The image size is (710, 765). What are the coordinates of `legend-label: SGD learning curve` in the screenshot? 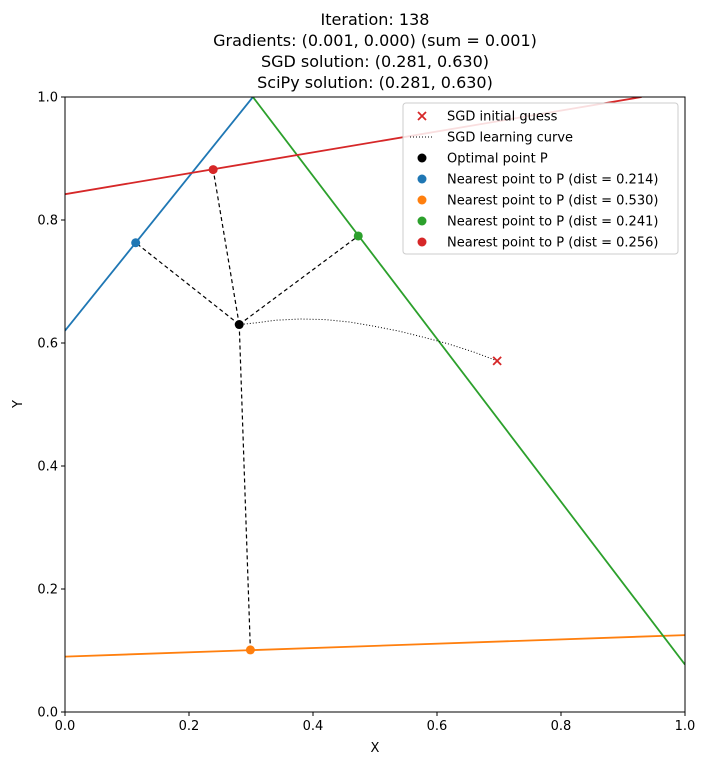 It's located at (510, 138).